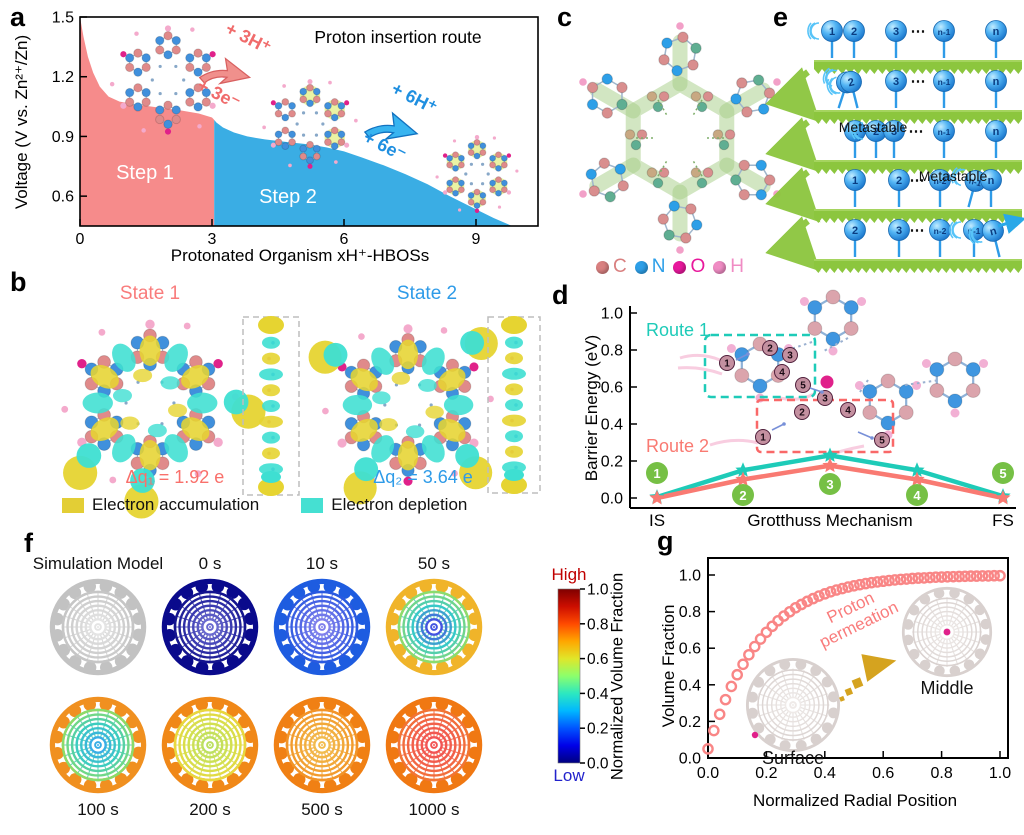  I want to click on delta-q1-value: Δq₁ = 1.92 e, so click(175, 477).